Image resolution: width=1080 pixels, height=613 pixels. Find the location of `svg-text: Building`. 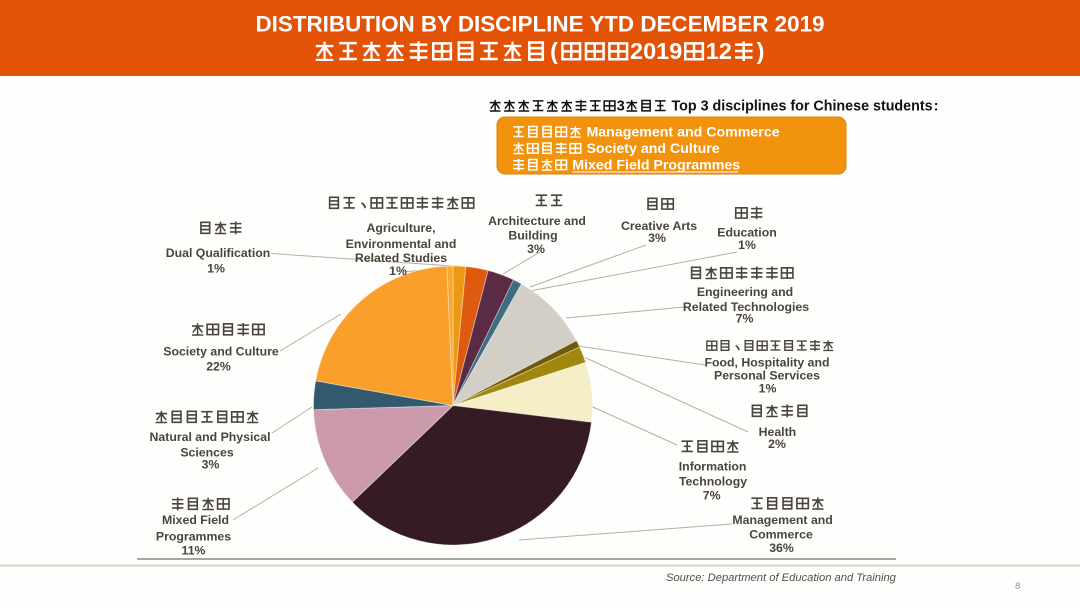

svg-text: Building is located at coordinates (532, 236).